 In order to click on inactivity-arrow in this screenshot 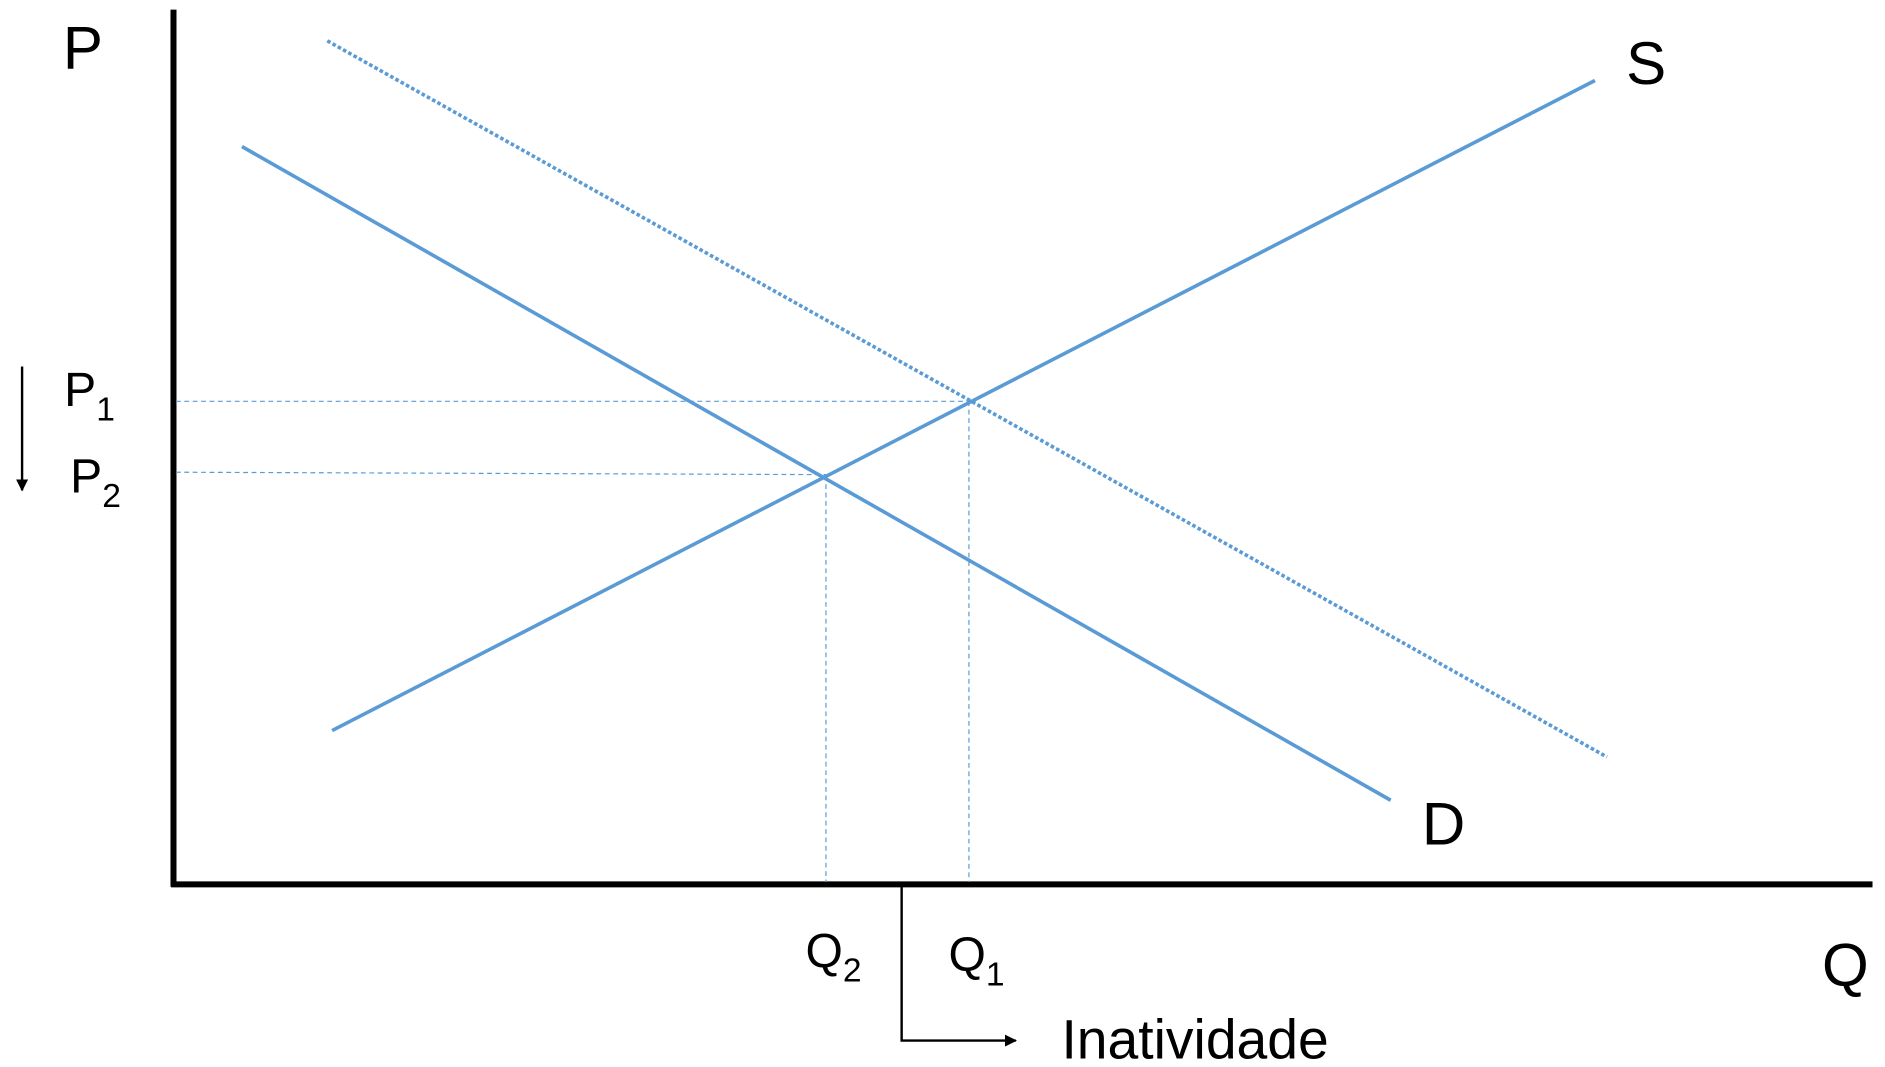, I will do `click(958, 966)`.